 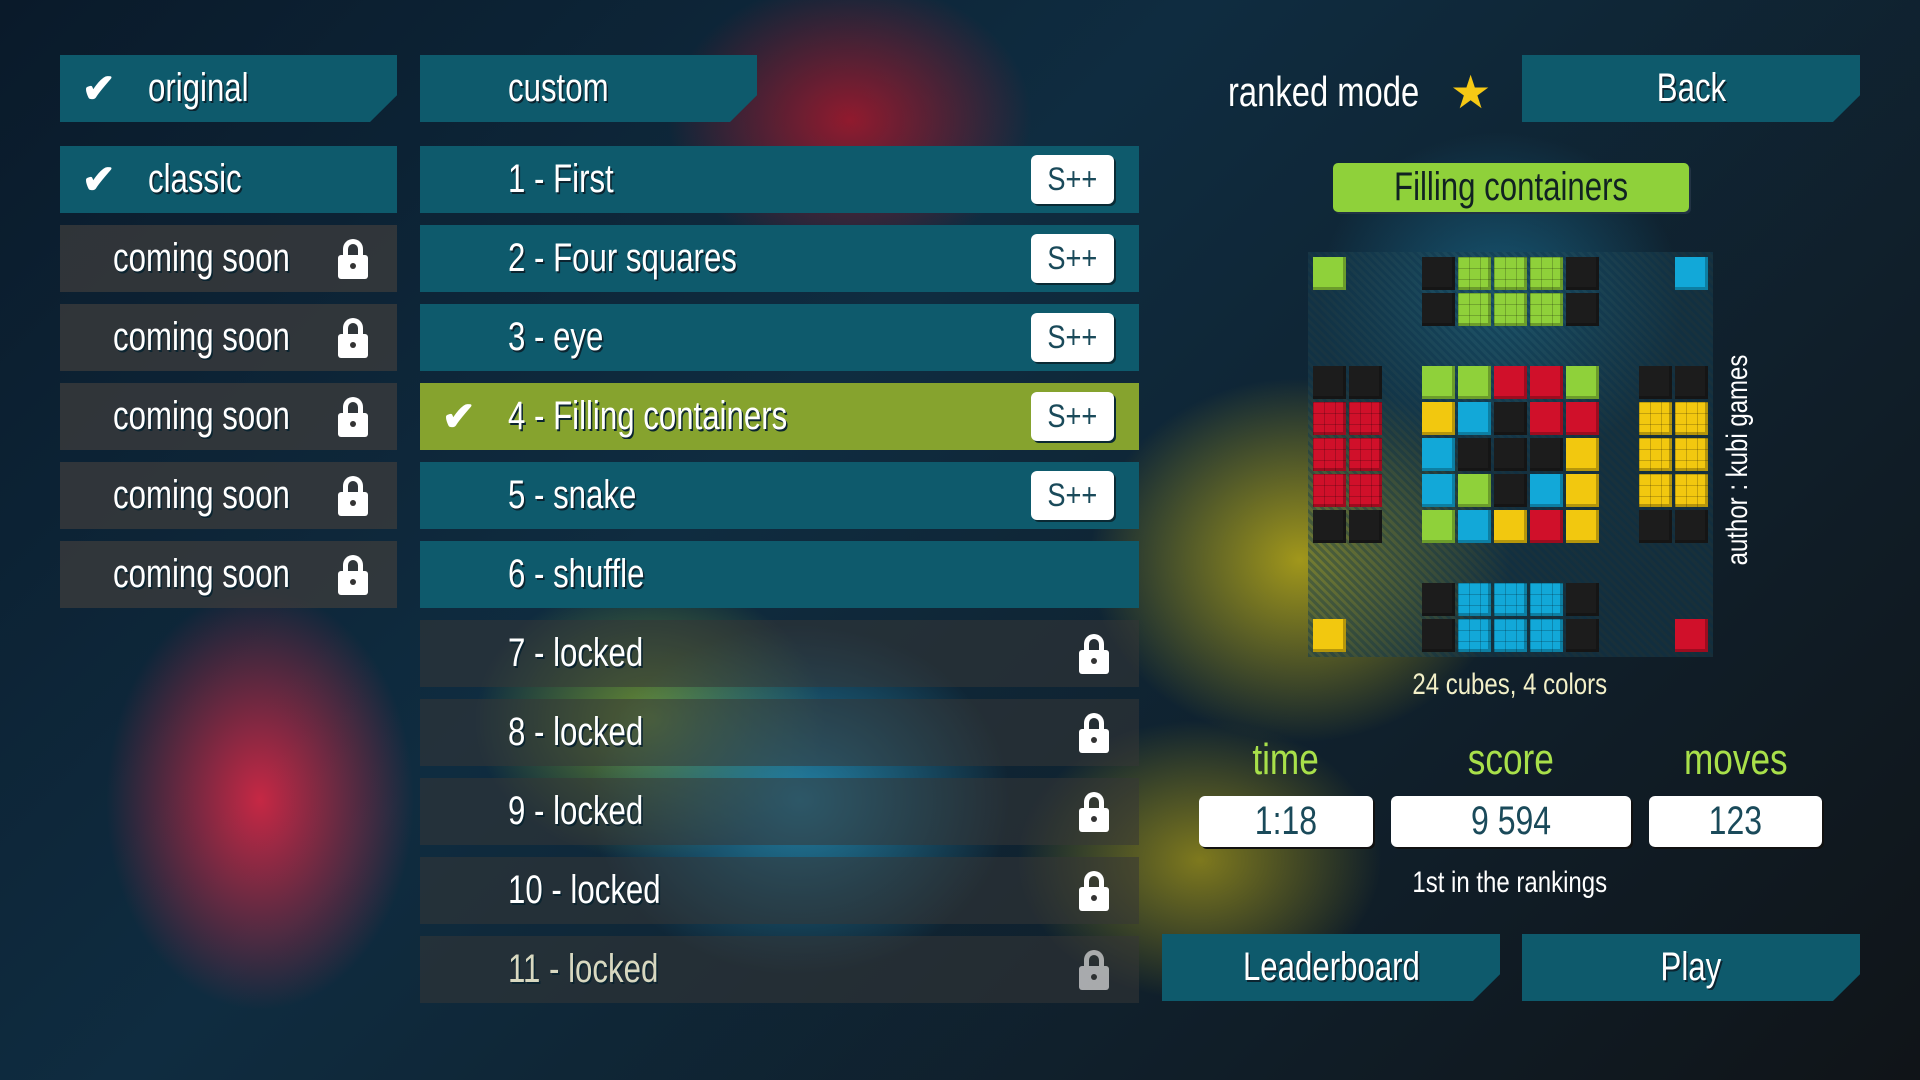 I want to click on level-item-label: 8 - locked, so click(x=576, y=732).